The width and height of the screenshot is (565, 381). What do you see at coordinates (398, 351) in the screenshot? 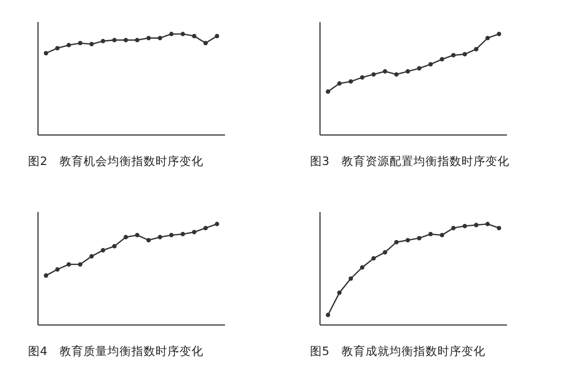
I see `text: 图5 教育成就均衡指数时序变化` at bounding box center [398, 351].